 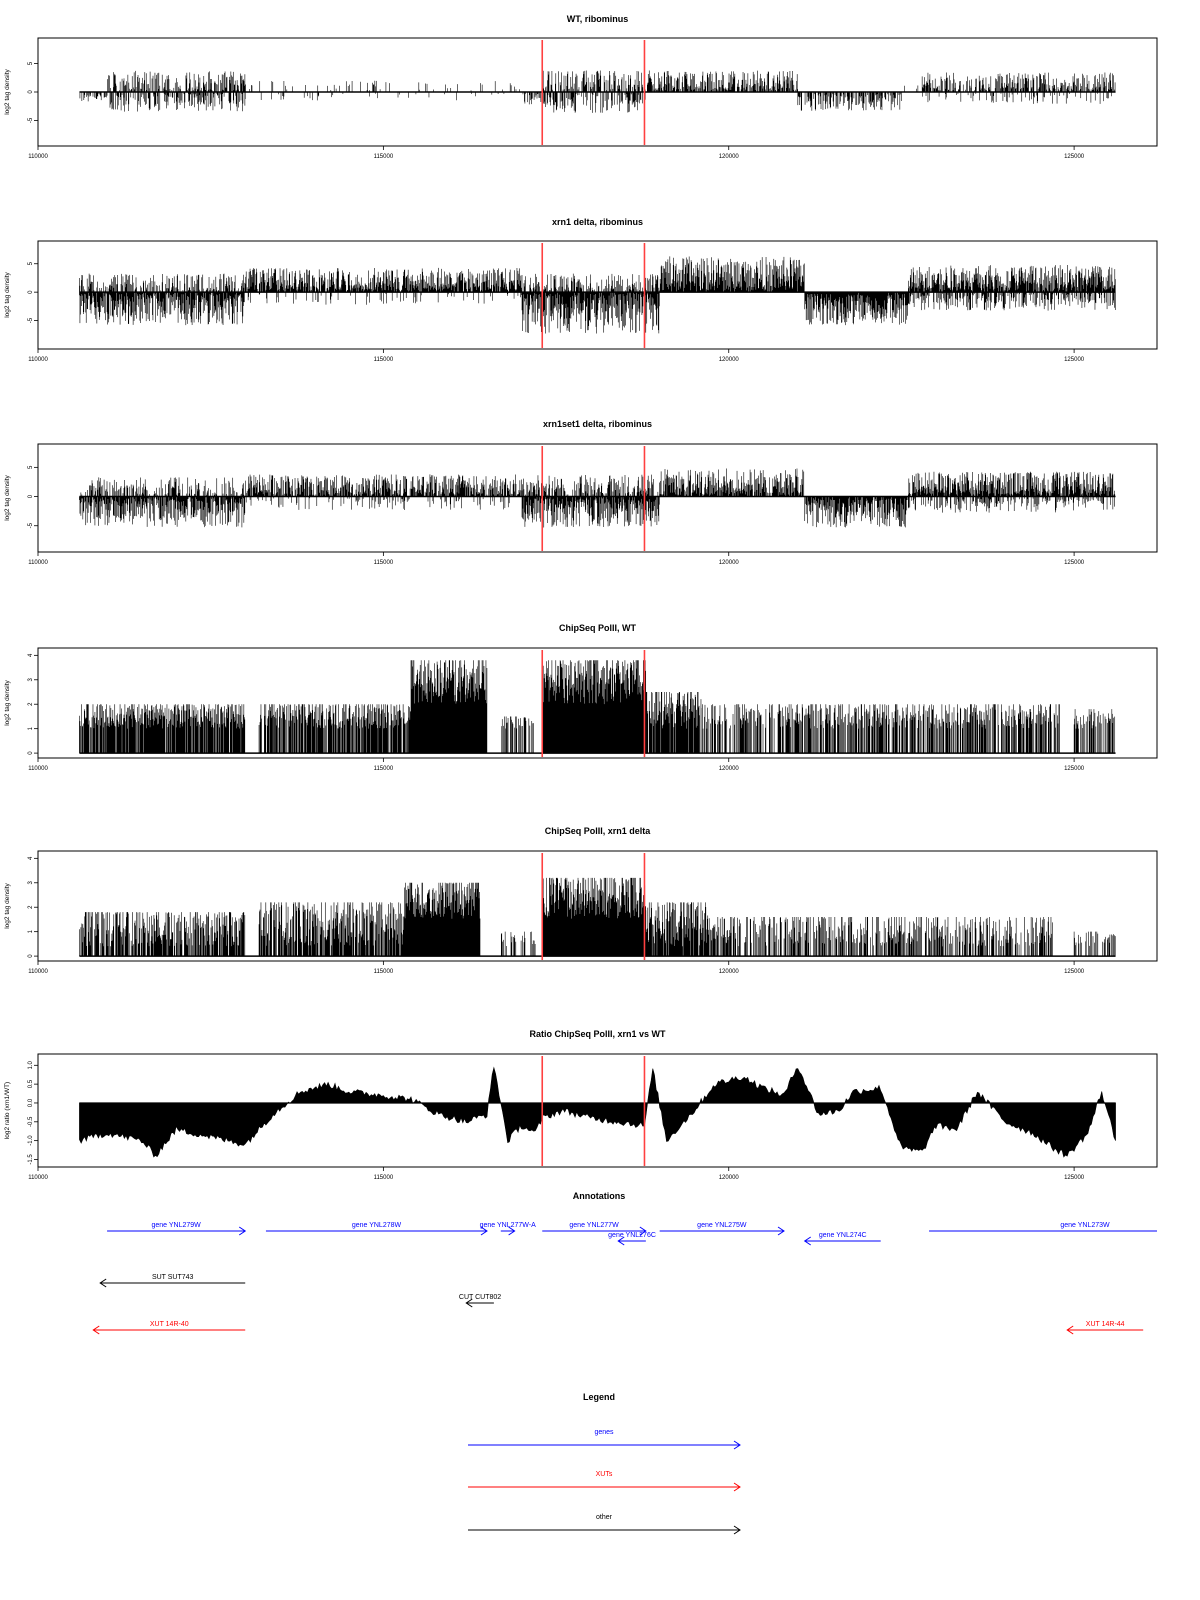 I want to click on feature-label: gene YNL278W, so click(x=377, y=1225).